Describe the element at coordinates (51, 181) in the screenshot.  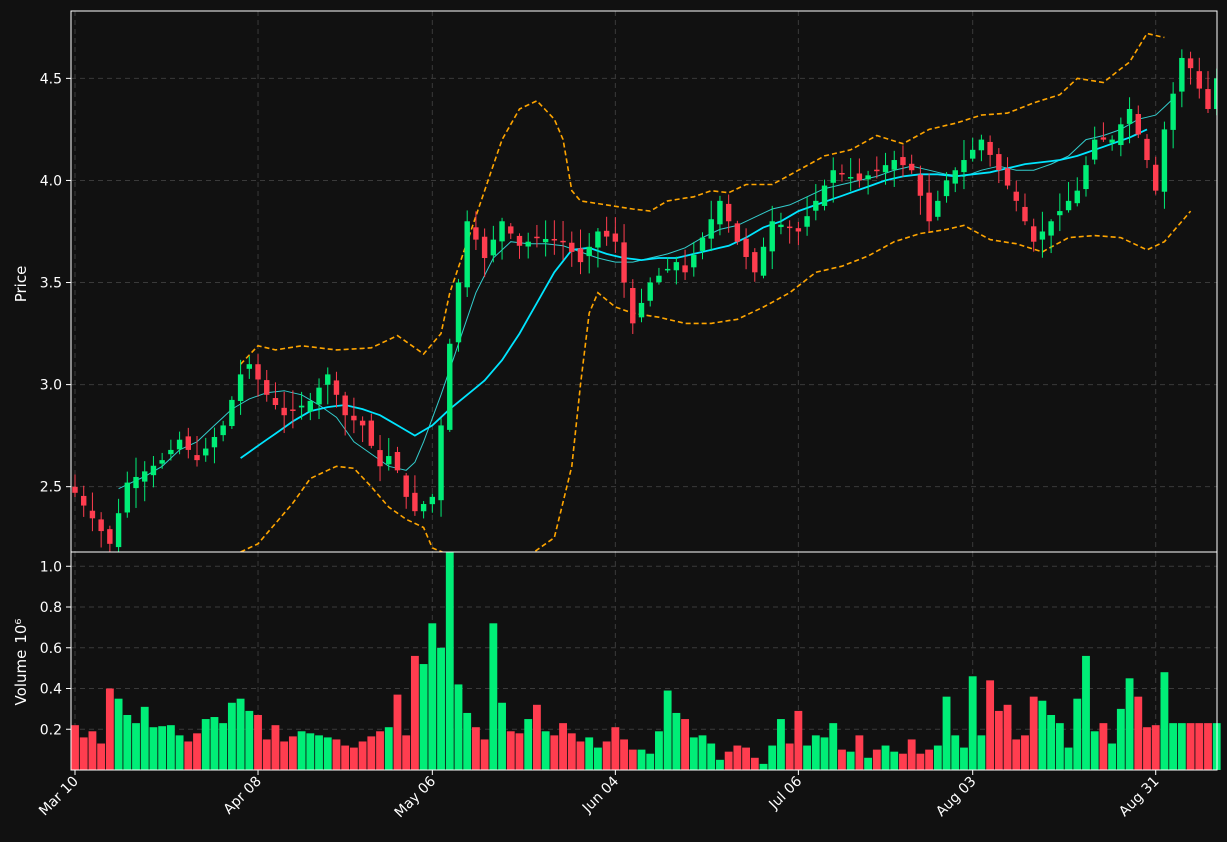
I see `price-tick-label-3: 4.0` at that location.